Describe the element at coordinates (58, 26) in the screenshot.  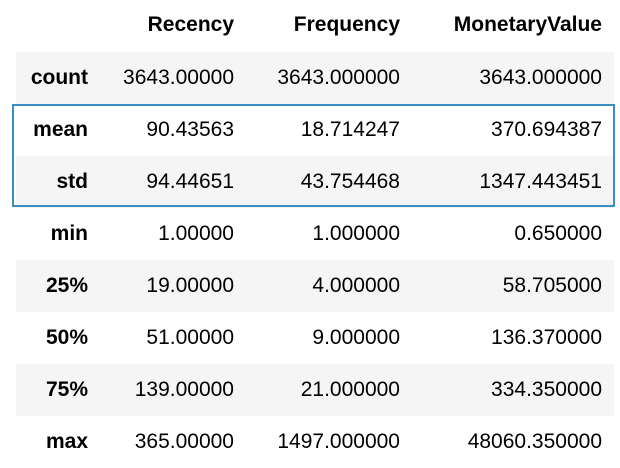
I see `index-header` at that location.